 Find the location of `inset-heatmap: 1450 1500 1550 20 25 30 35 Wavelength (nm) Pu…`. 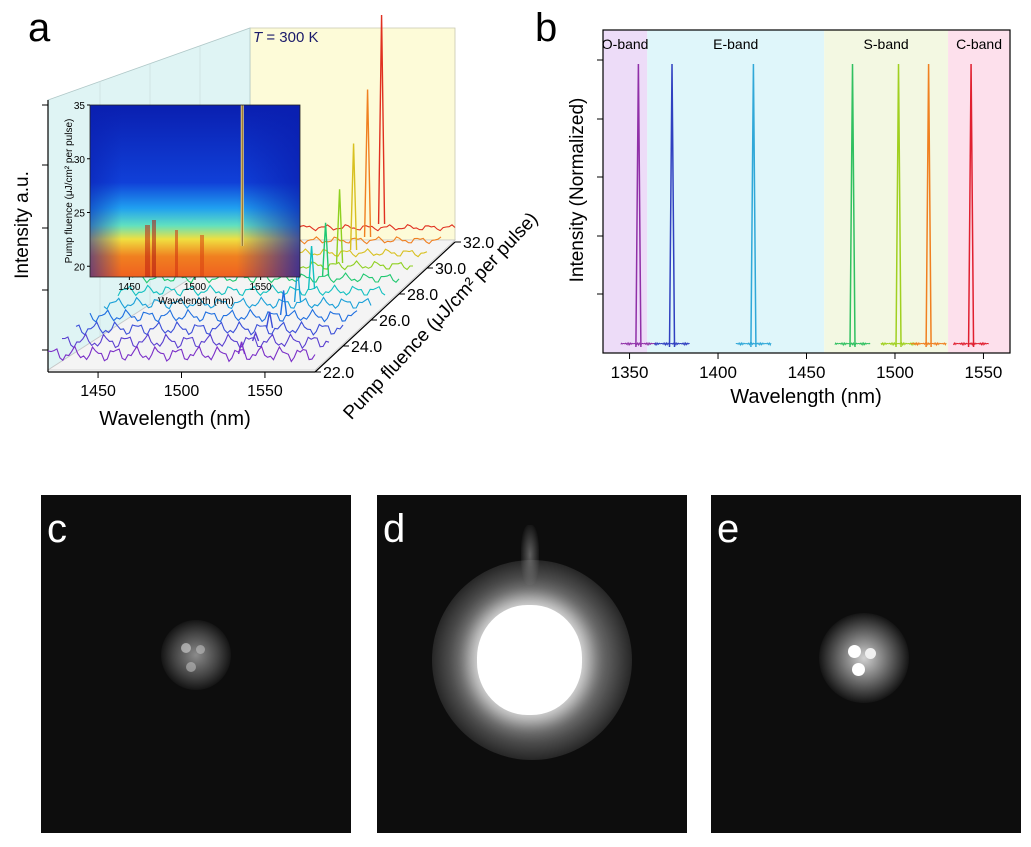

inset-heatmap: 1450 1500 1550 20 25 30 35 Wavelength (nm) Pu… is located at coordinates (182, 204).